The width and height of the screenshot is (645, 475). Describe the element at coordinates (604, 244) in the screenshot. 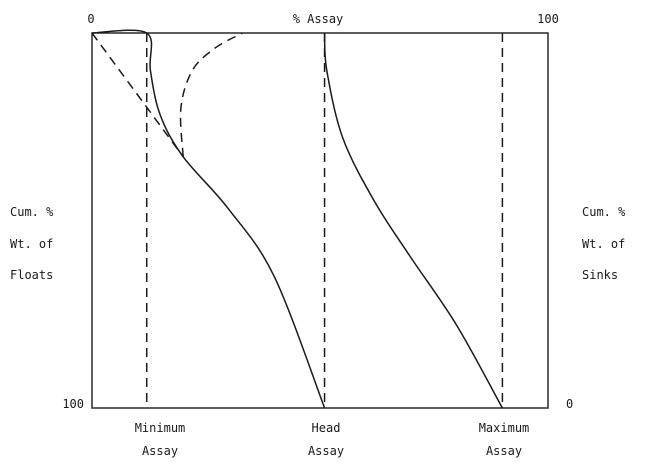

I see `right-axis-label-line-2: Wt. of` at that location.